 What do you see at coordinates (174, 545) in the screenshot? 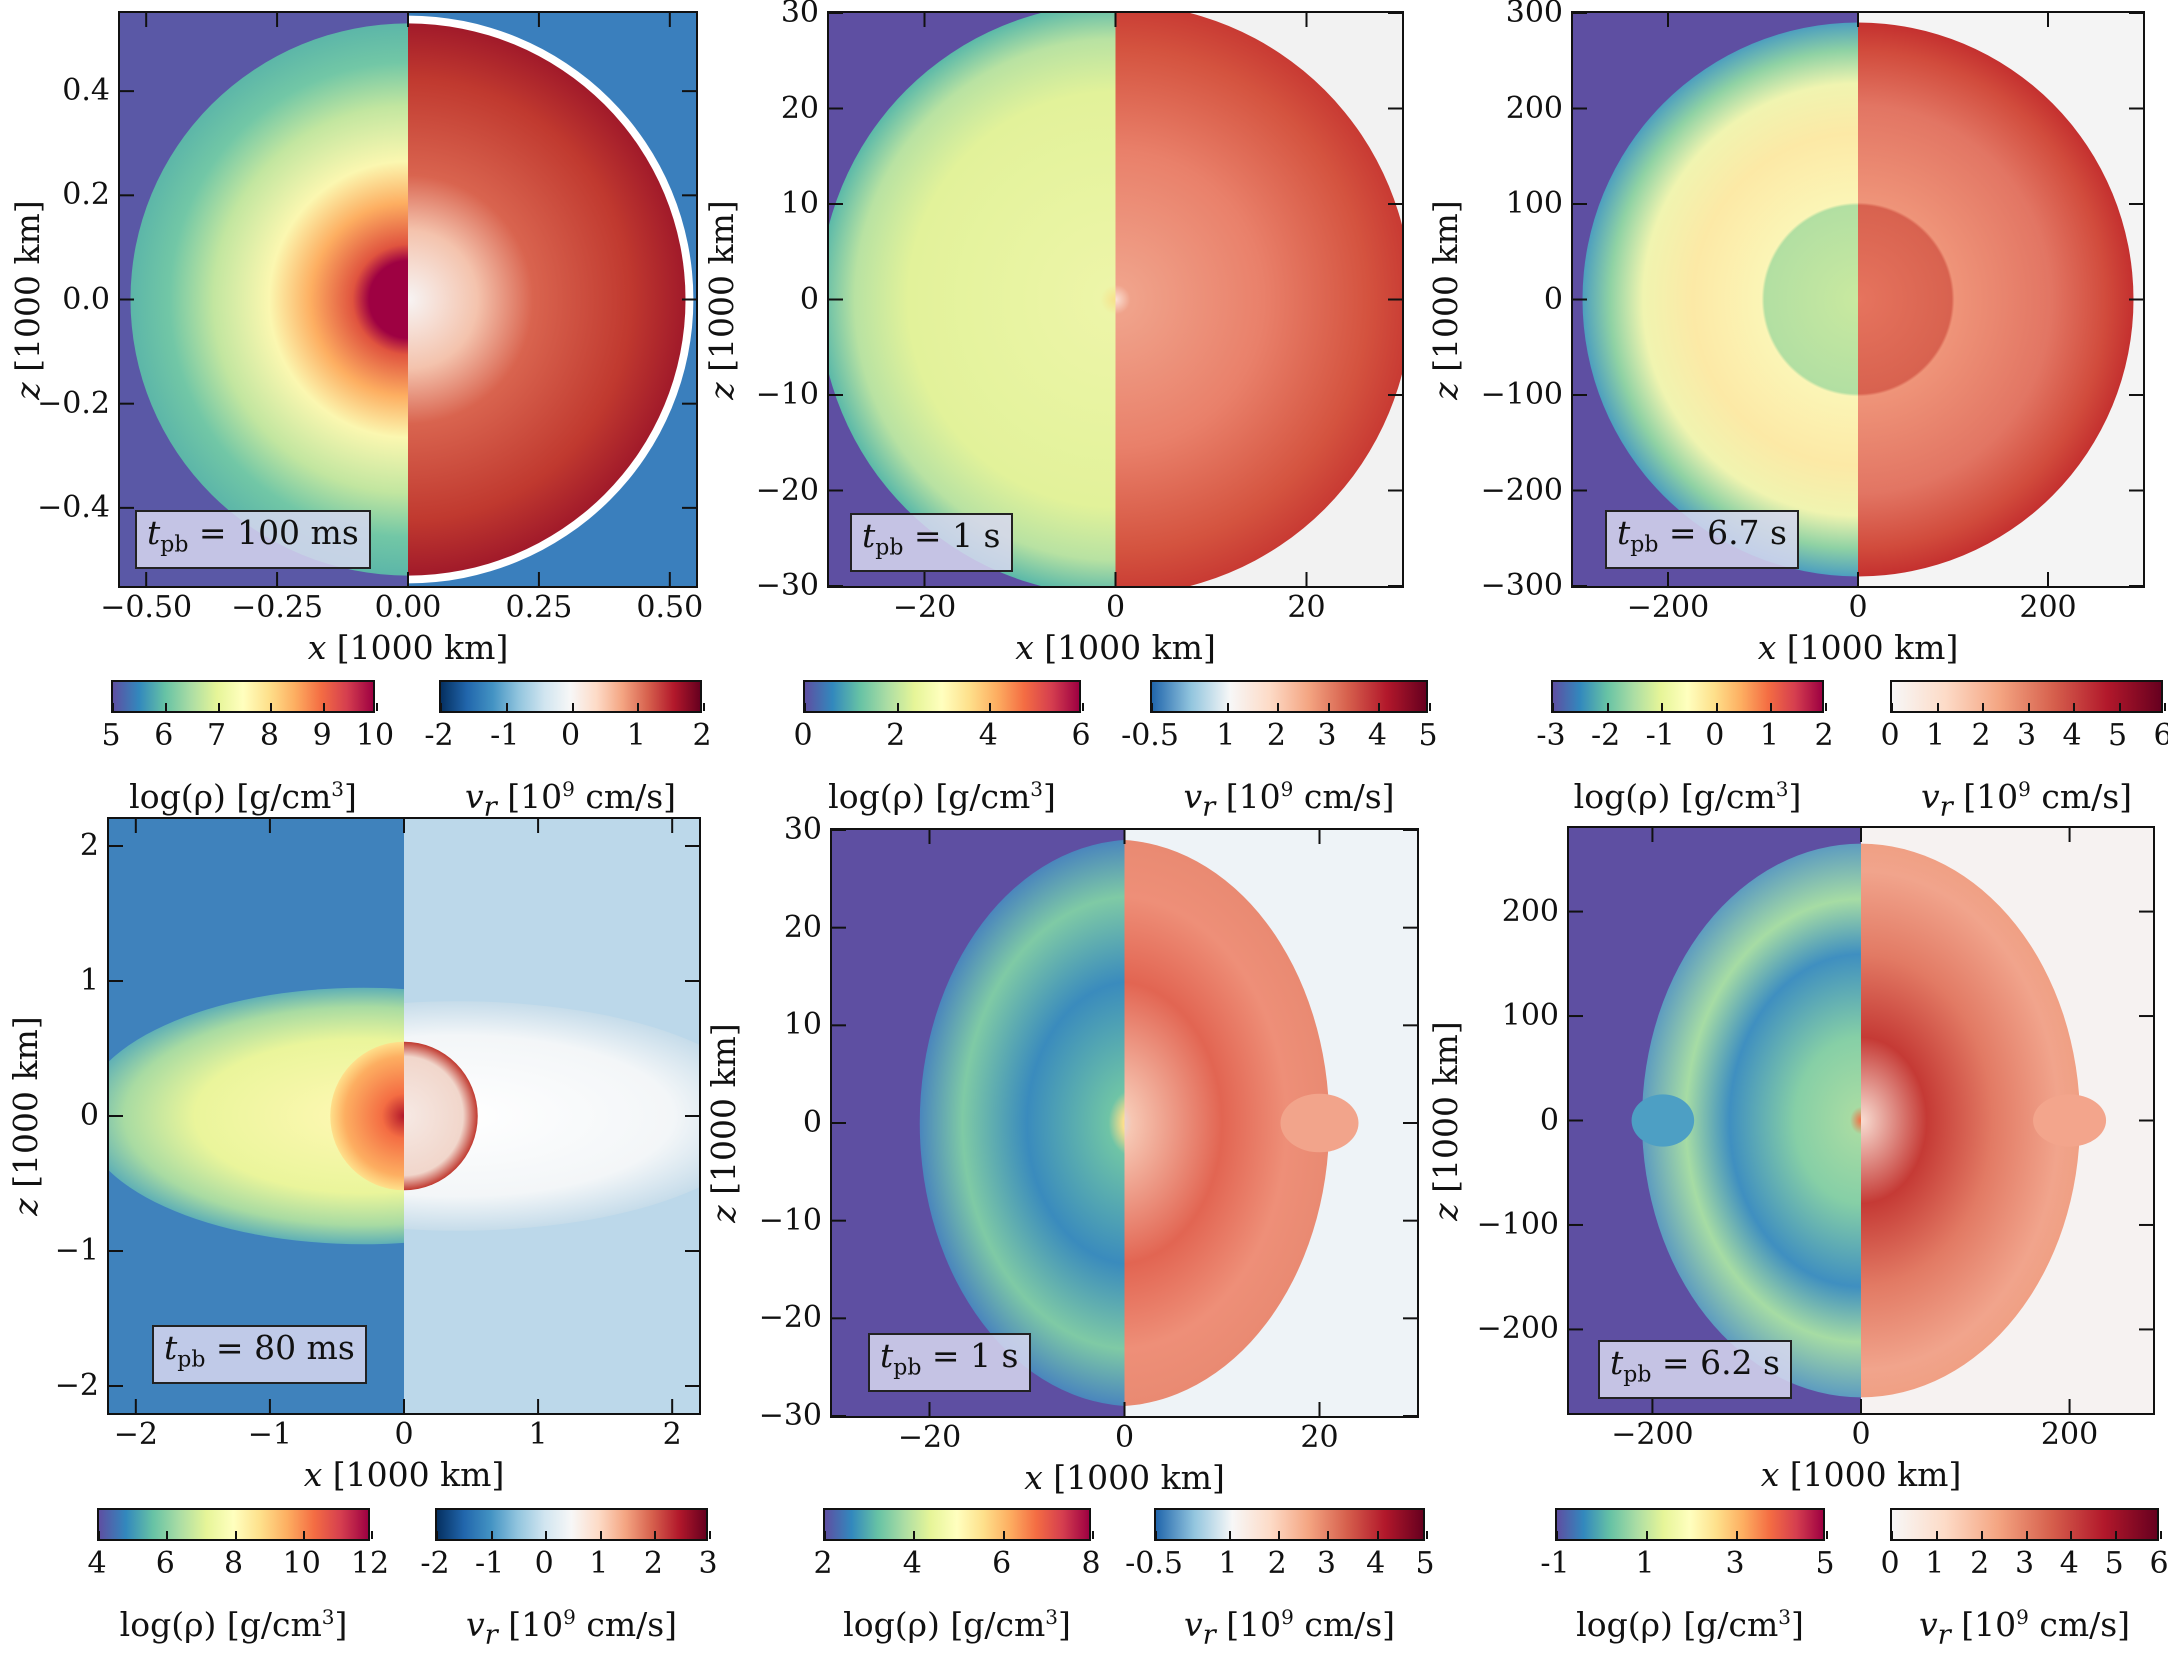
I see `time-sub: pb` at bounding box center [174, 545].